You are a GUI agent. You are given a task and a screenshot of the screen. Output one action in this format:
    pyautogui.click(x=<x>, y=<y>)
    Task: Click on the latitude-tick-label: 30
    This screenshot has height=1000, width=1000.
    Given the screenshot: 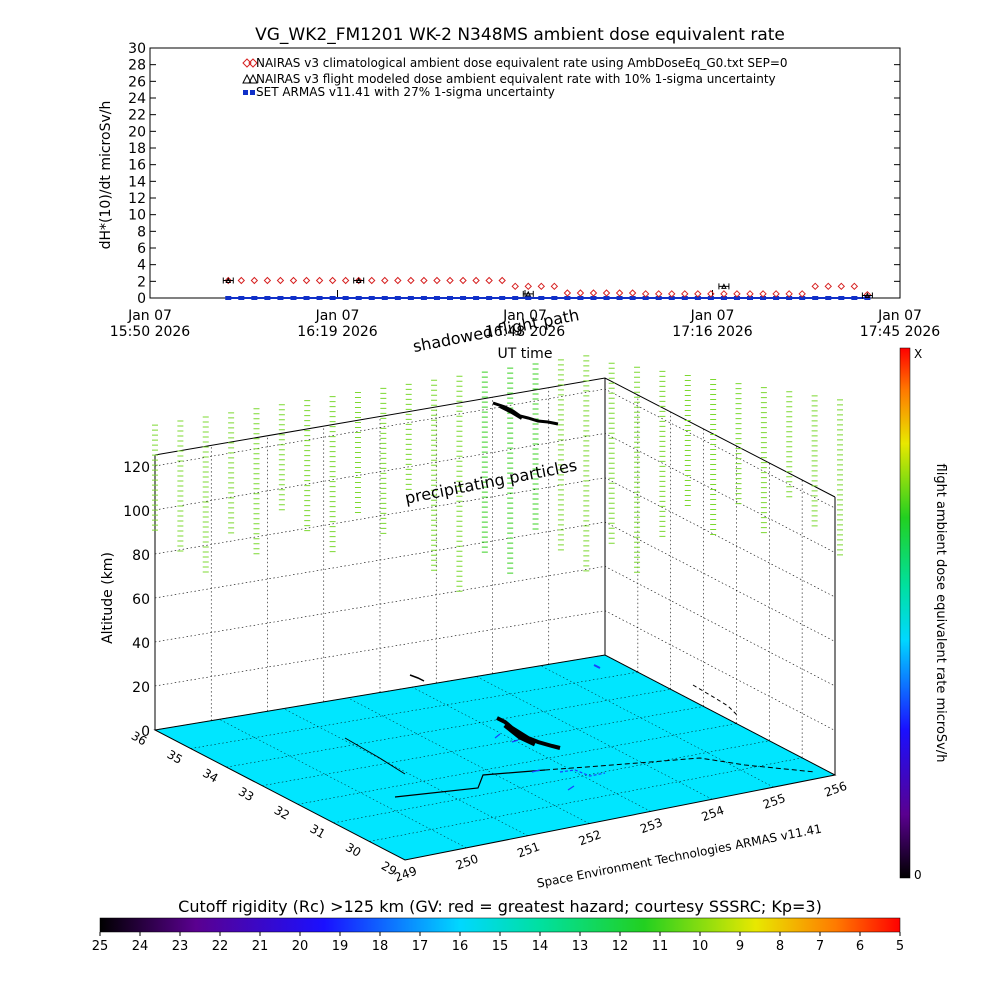 What is the action you would take?
    pyautogui.click(x=353, y=850)
    